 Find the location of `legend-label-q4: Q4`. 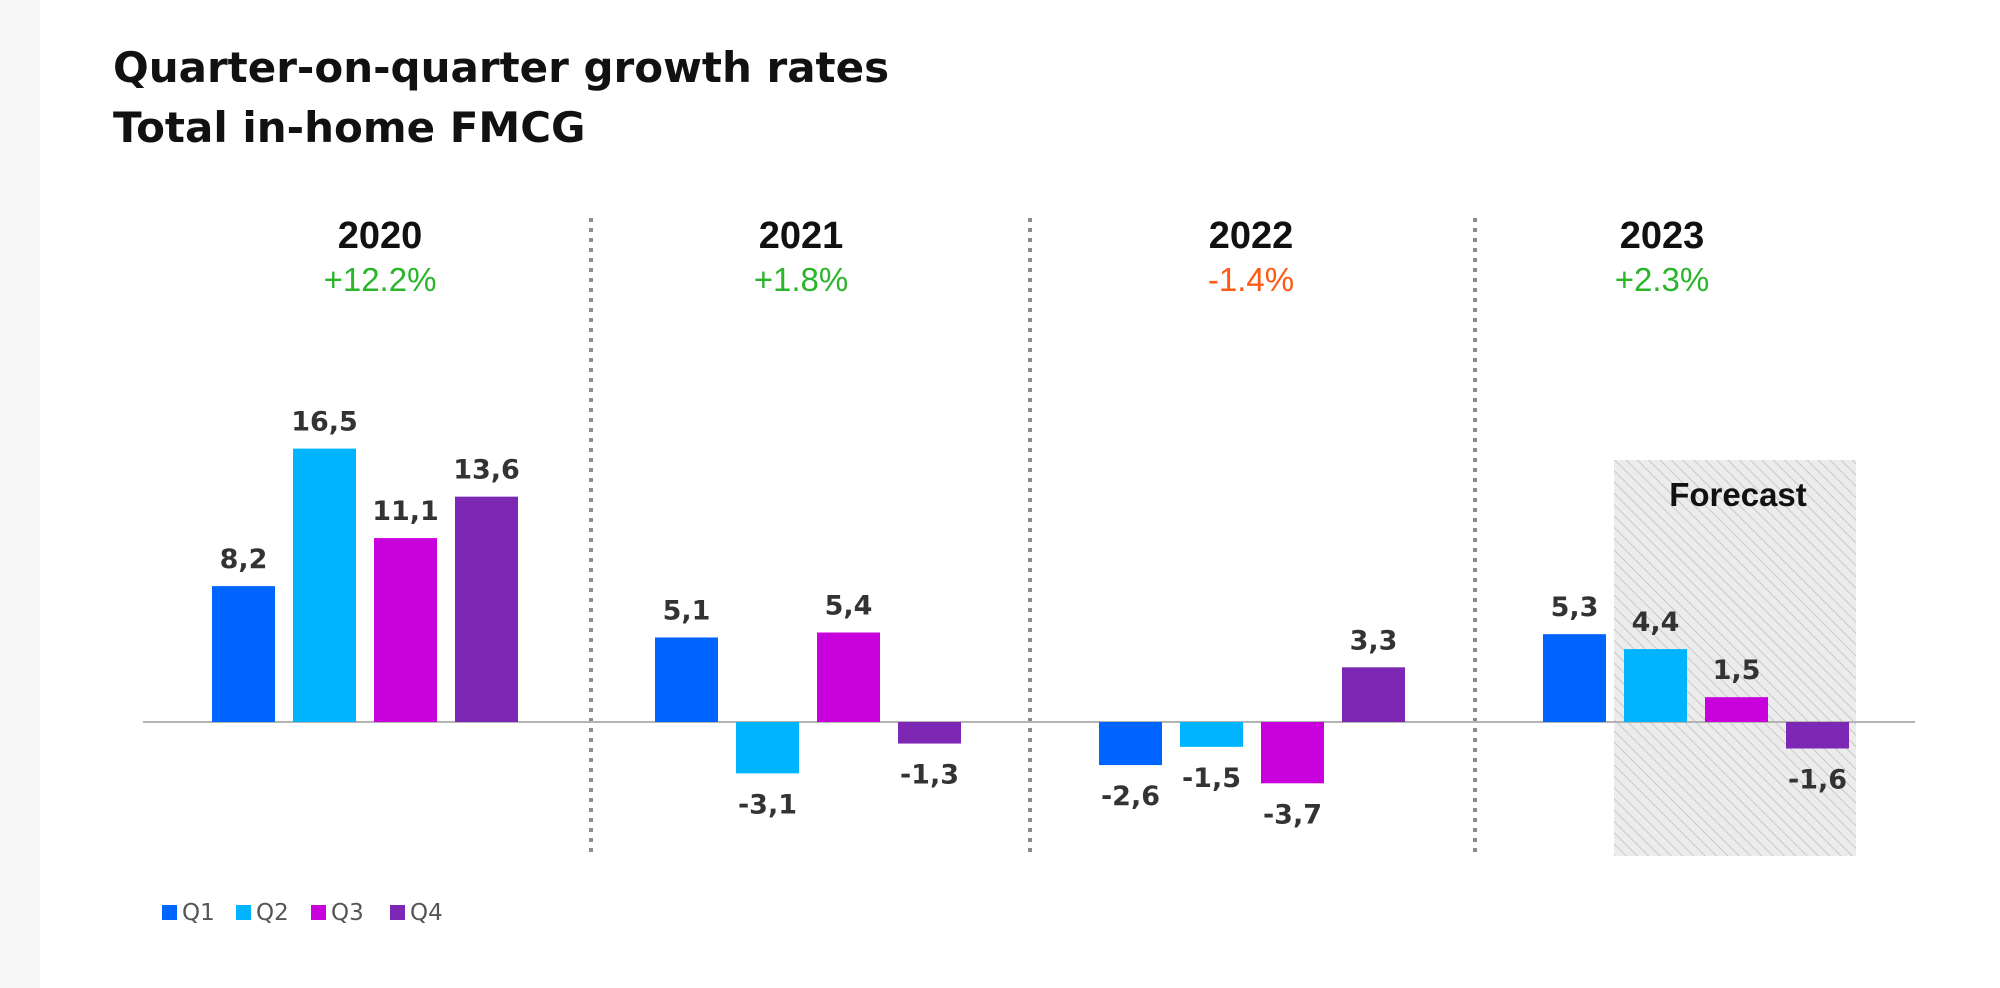

legend-label-q4: Q4 is located at coordinates (426, 913).